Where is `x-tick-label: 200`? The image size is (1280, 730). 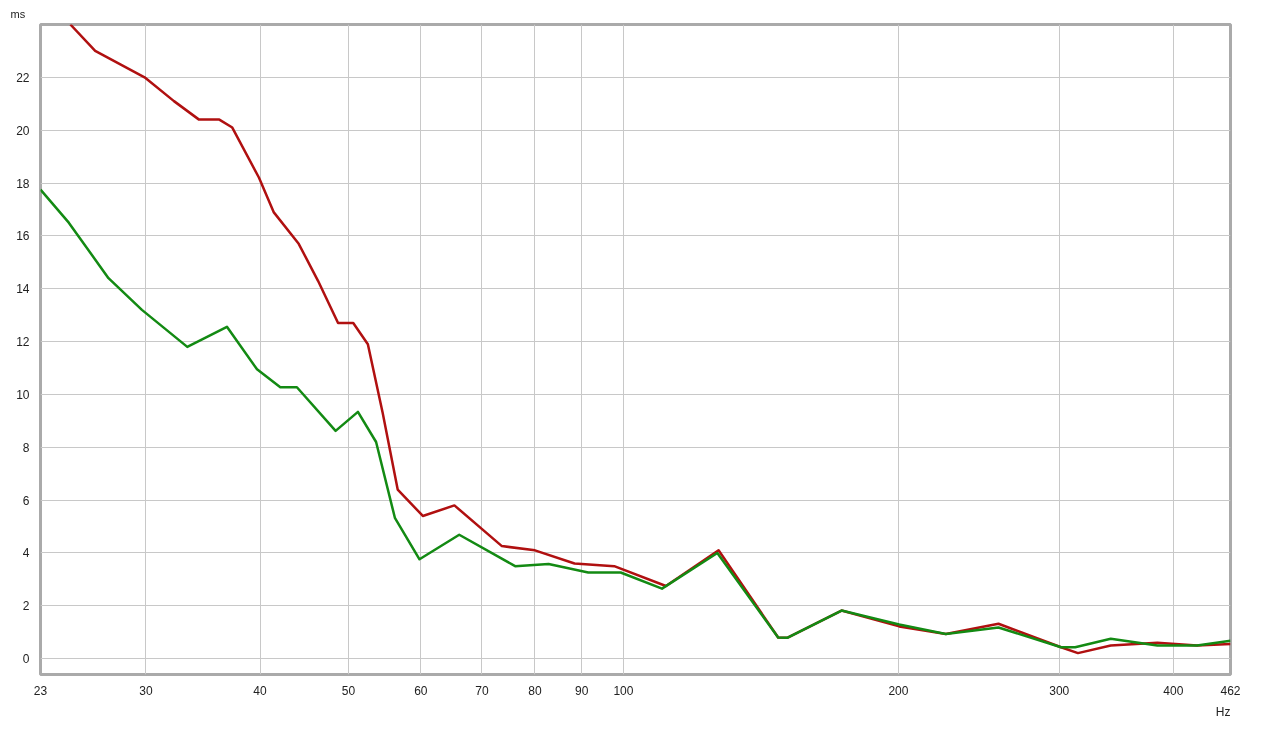
x-tick-label: 200 is located at coordinates (898, 690).